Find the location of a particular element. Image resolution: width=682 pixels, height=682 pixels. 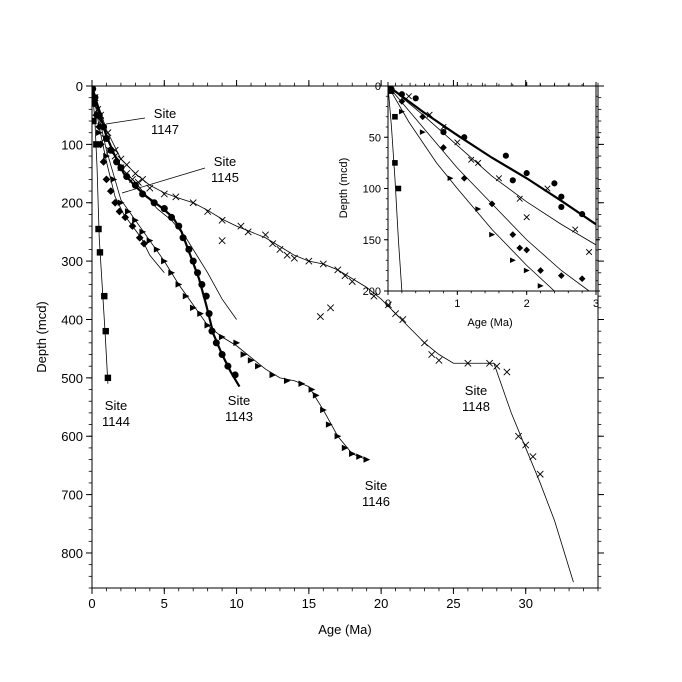

inset-site-1147-points is located at coordinates (492, 190).